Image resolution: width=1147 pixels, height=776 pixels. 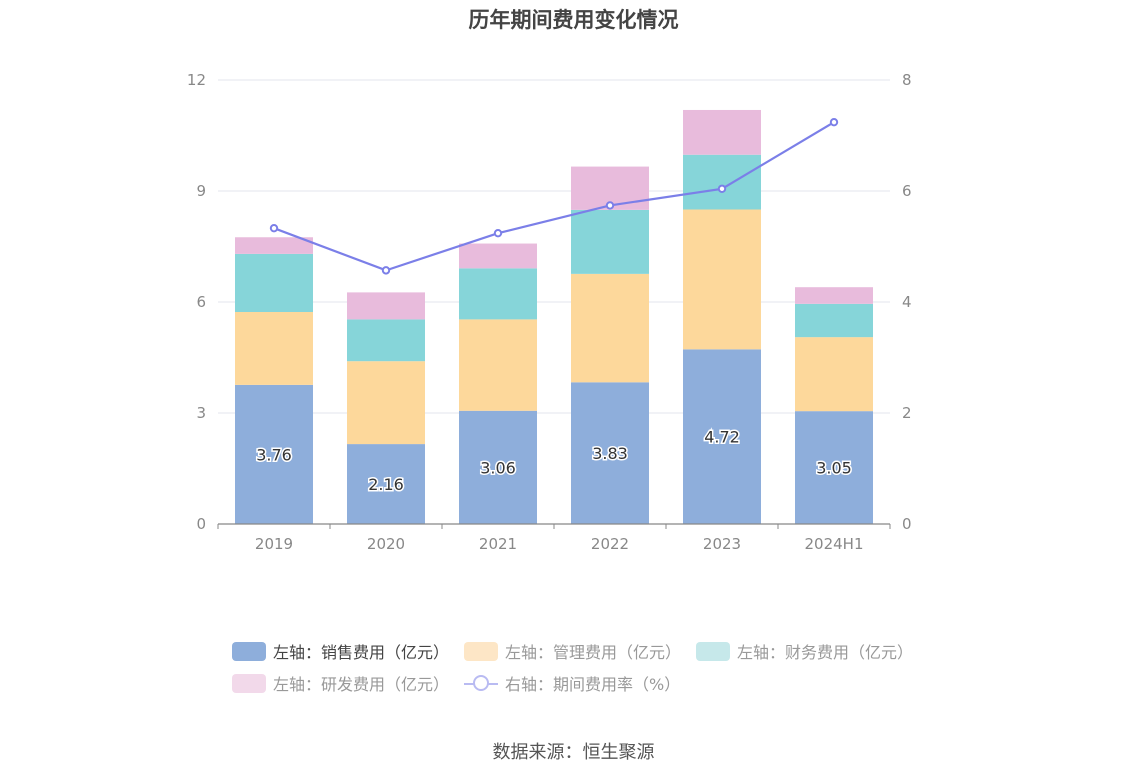 What do you see at coordinates (249, 683) in the screenshot?
I see `legend-swatch-rd` at bounding box center [249, 683].